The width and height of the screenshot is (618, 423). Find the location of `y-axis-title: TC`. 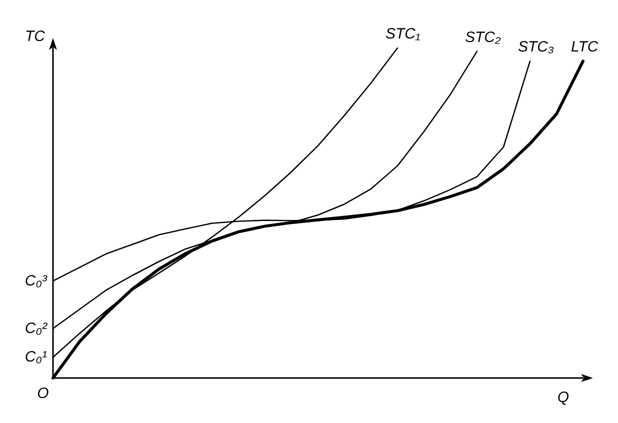

y-axis-title: TC is located at coordinates (35, 36).